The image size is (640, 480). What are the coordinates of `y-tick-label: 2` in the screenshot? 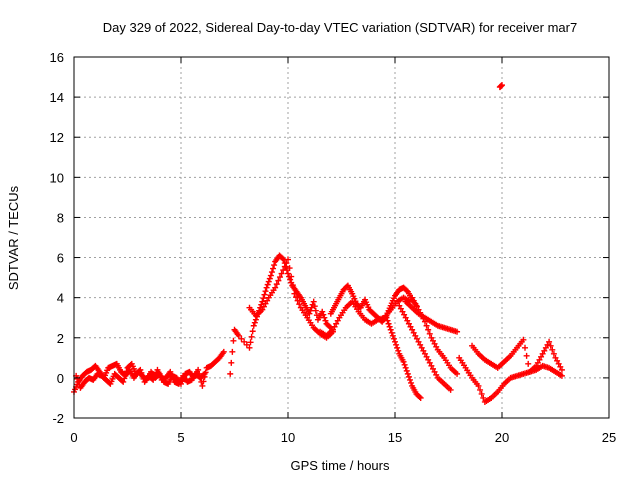 It's located at (60, 338).